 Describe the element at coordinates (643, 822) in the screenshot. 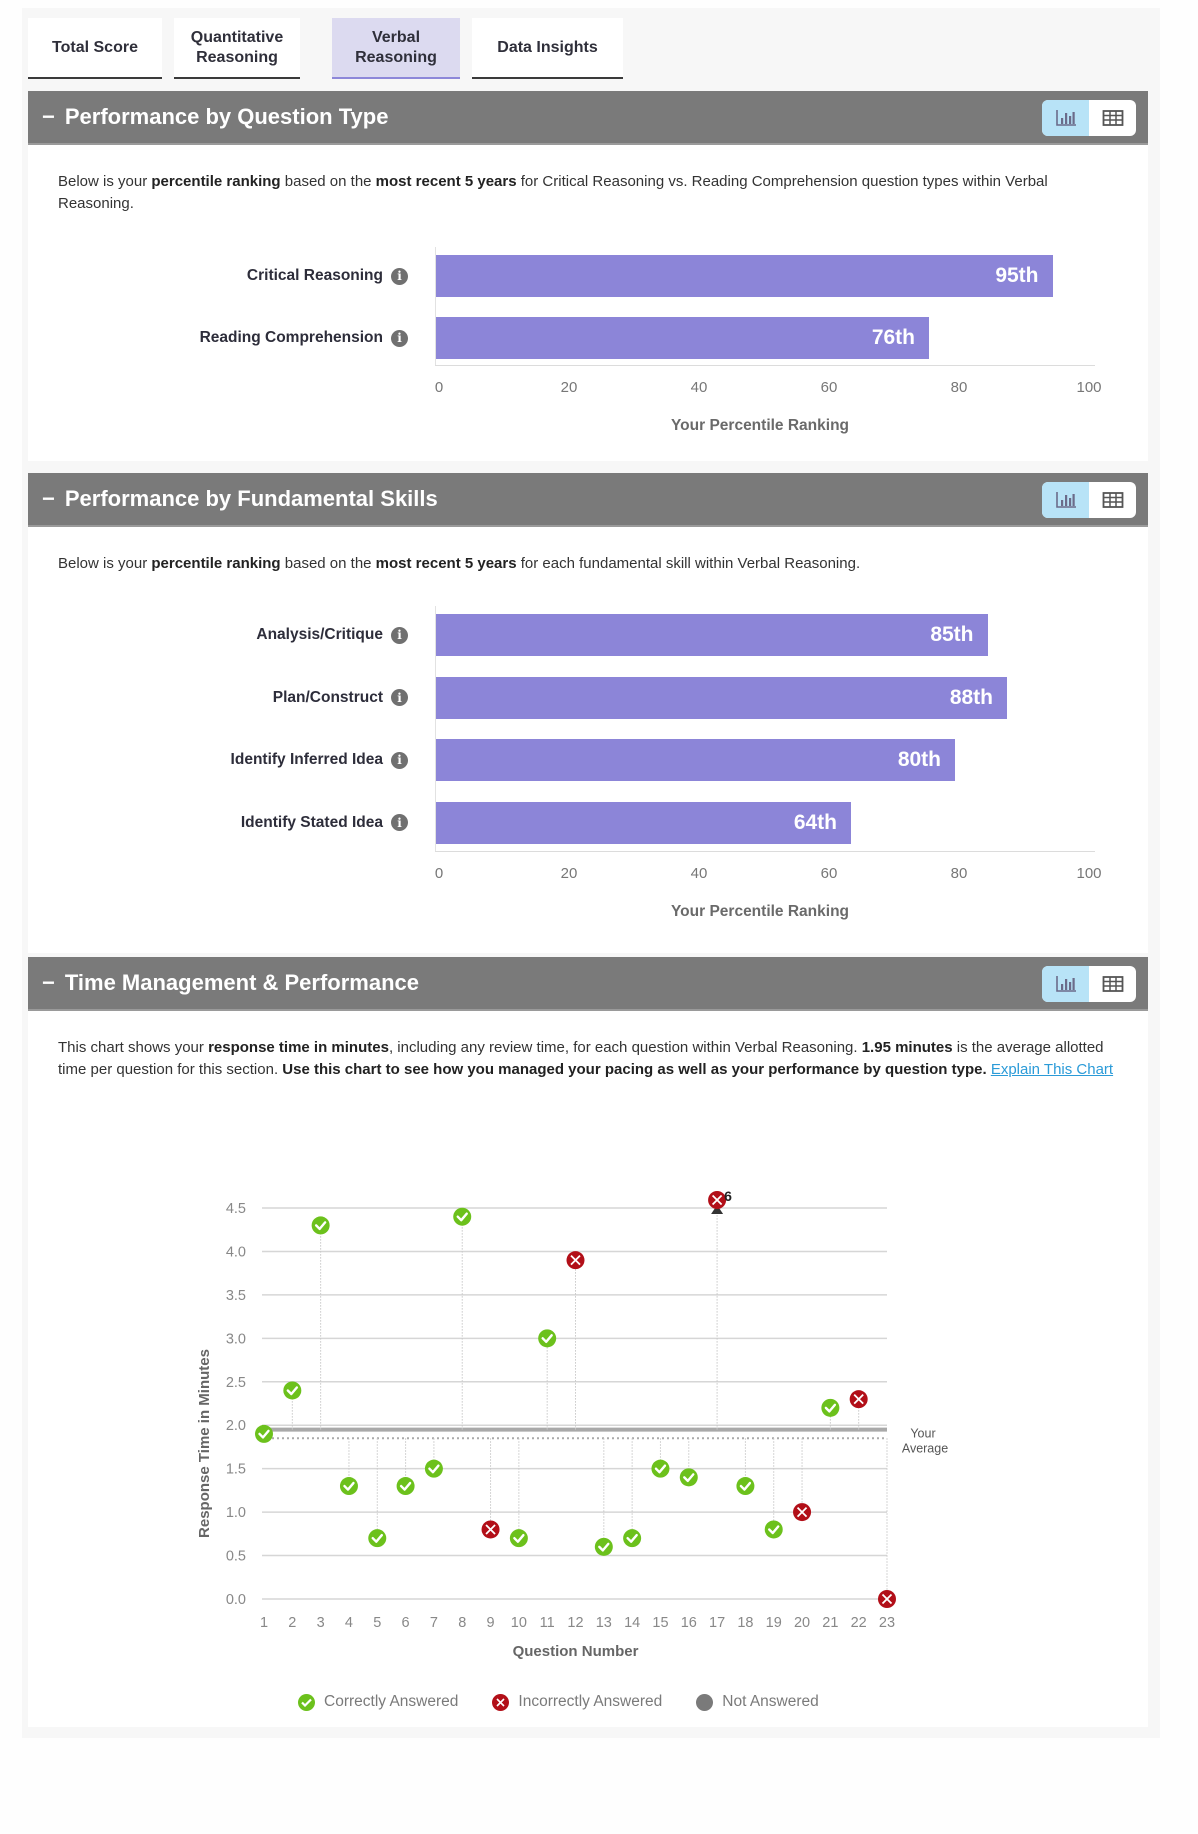

I see `percentile-bar: 64th` at that location.